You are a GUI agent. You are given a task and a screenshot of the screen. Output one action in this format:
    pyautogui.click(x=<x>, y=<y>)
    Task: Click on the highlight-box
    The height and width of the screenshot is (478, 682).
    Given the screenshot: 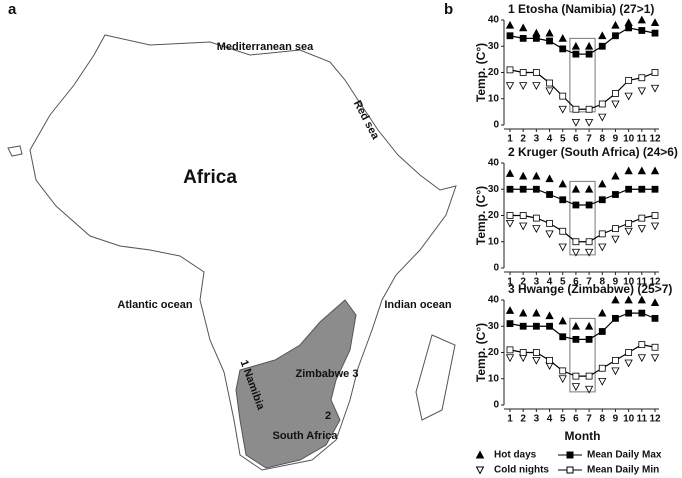 What is the action you would take?
    pyautogui.click(x=582, y=218)
    